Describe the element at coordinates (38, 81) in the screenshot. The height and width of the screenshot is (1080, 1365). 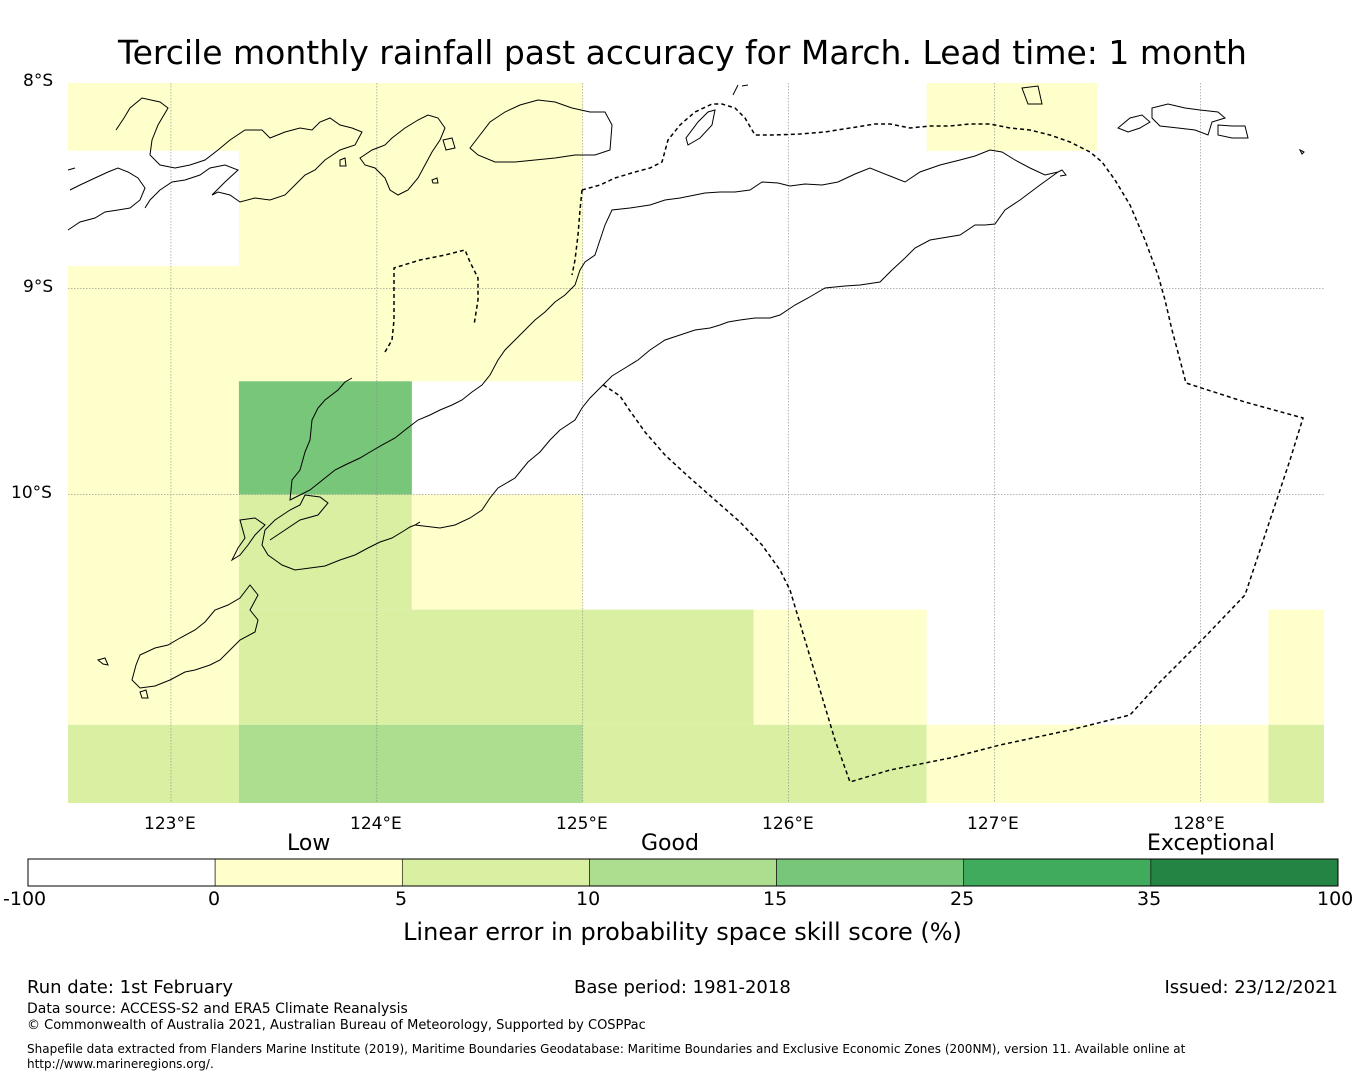
I see `lat-label-8s: 8°S` at that location.